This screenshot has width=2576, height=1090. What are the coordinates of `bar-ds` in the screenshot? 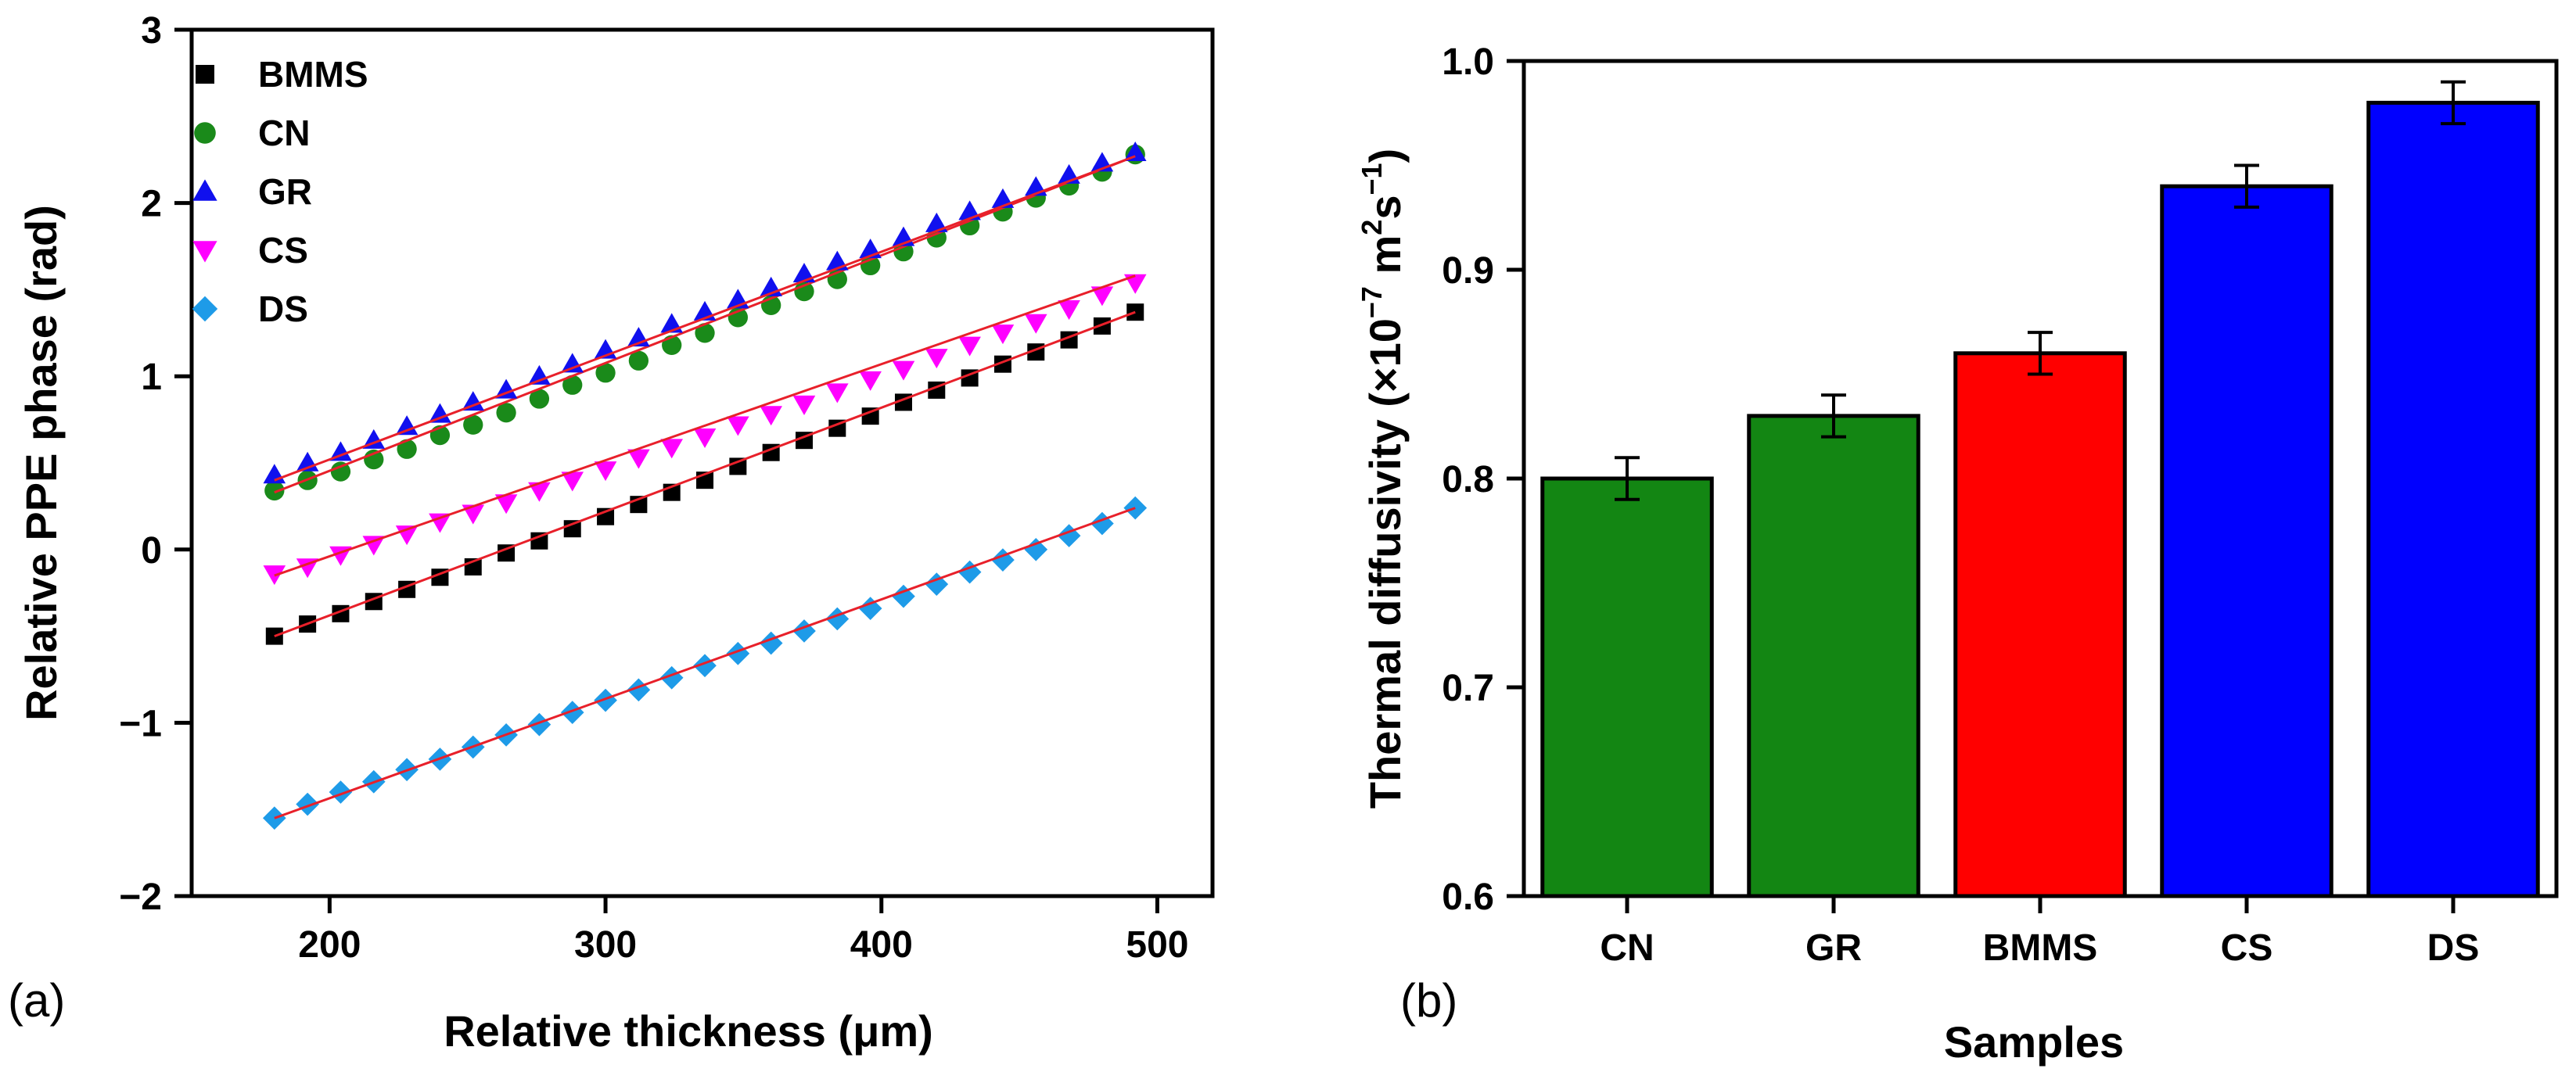 It's located at (2453, 499).